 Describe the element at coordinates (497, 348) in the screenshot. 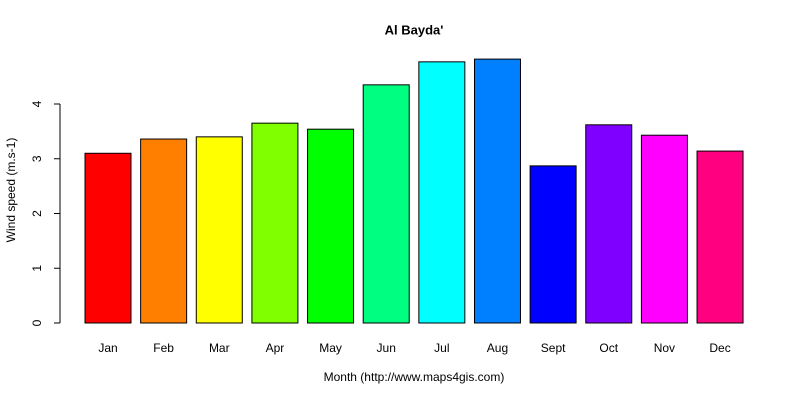

I see `x-tick-label: Aug` at that location.